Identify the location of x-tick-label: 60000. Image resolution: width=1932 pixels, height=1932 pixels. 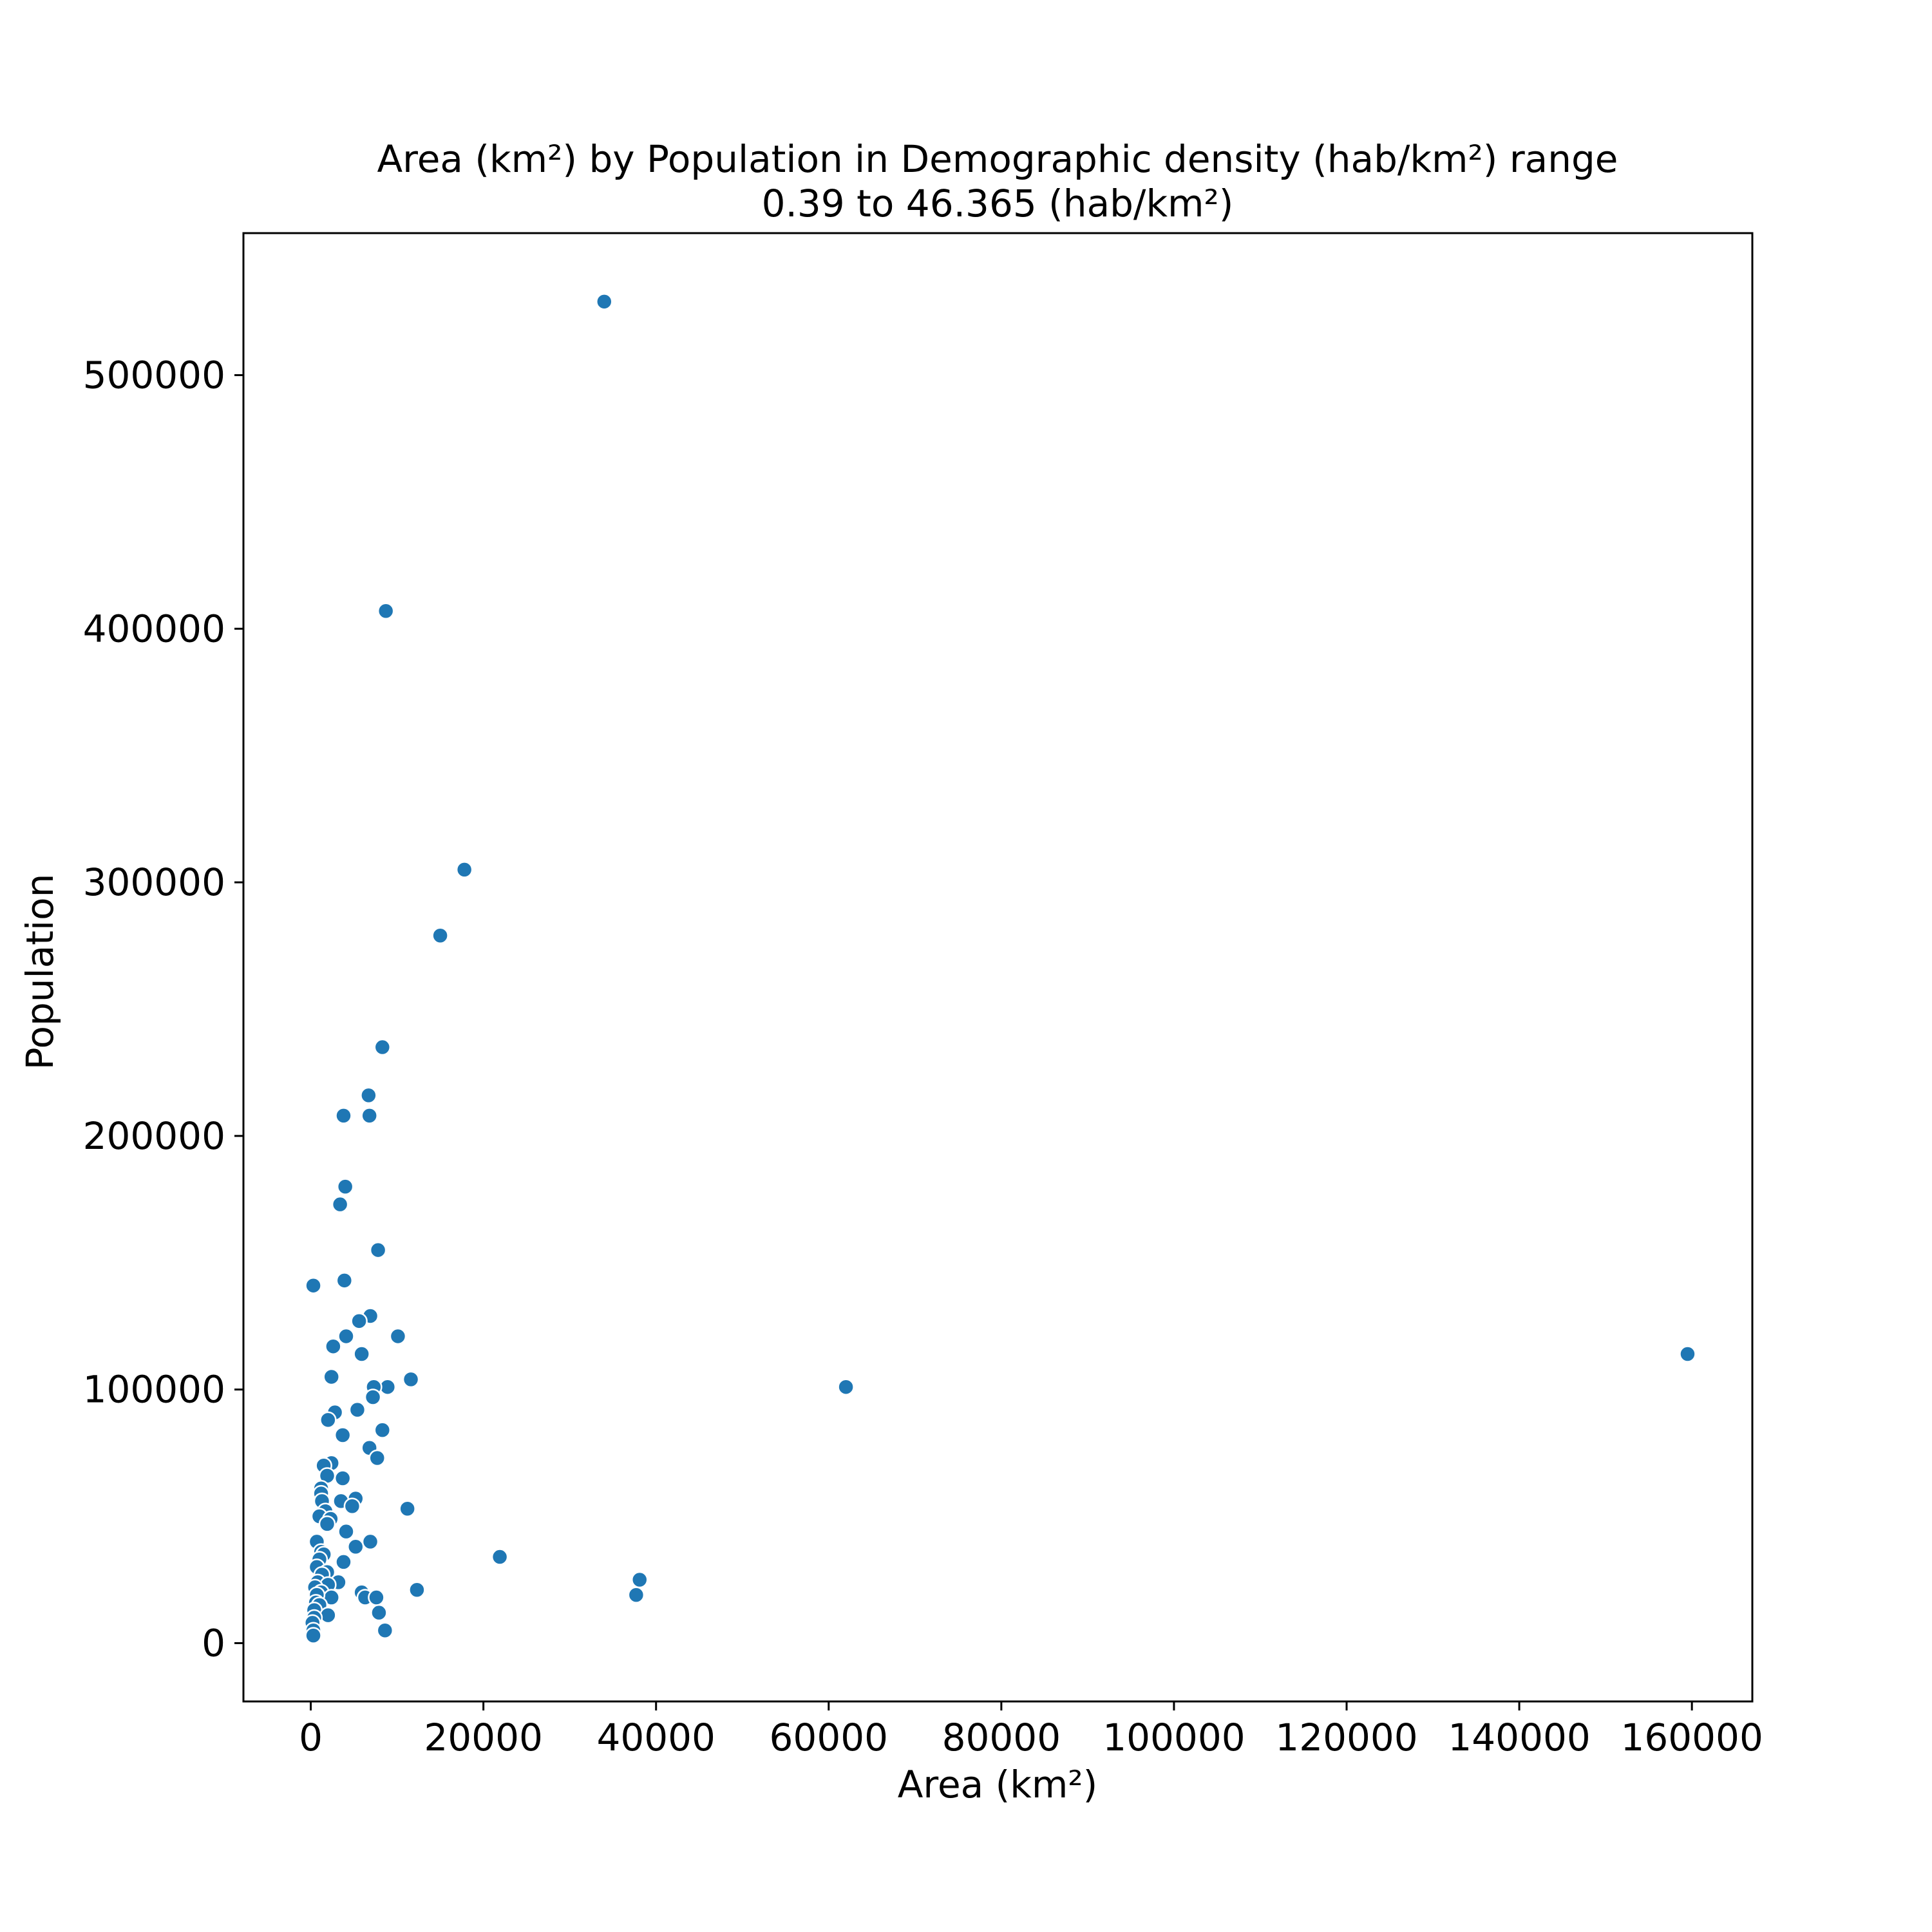
(829, 1737).